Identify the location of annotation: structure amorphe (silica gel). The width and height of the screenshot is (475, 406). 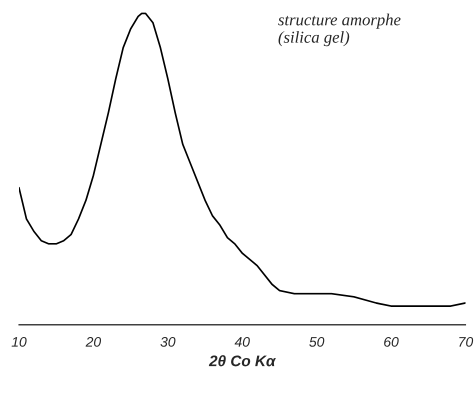
(339, 30).